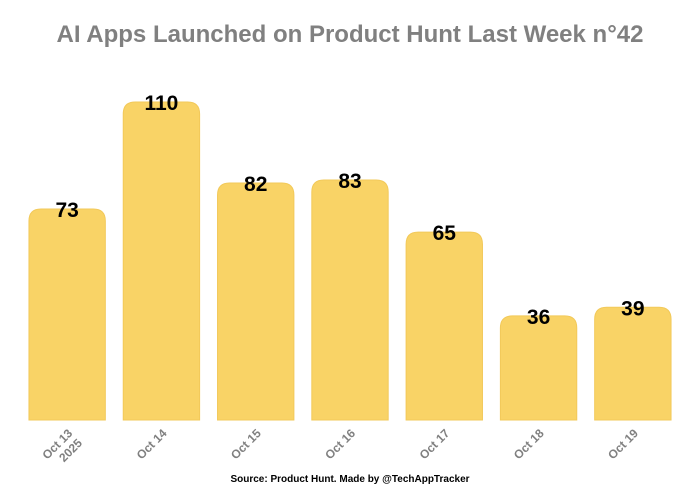  I want to click on bar-value-label-6: 36, so click(538, 317).